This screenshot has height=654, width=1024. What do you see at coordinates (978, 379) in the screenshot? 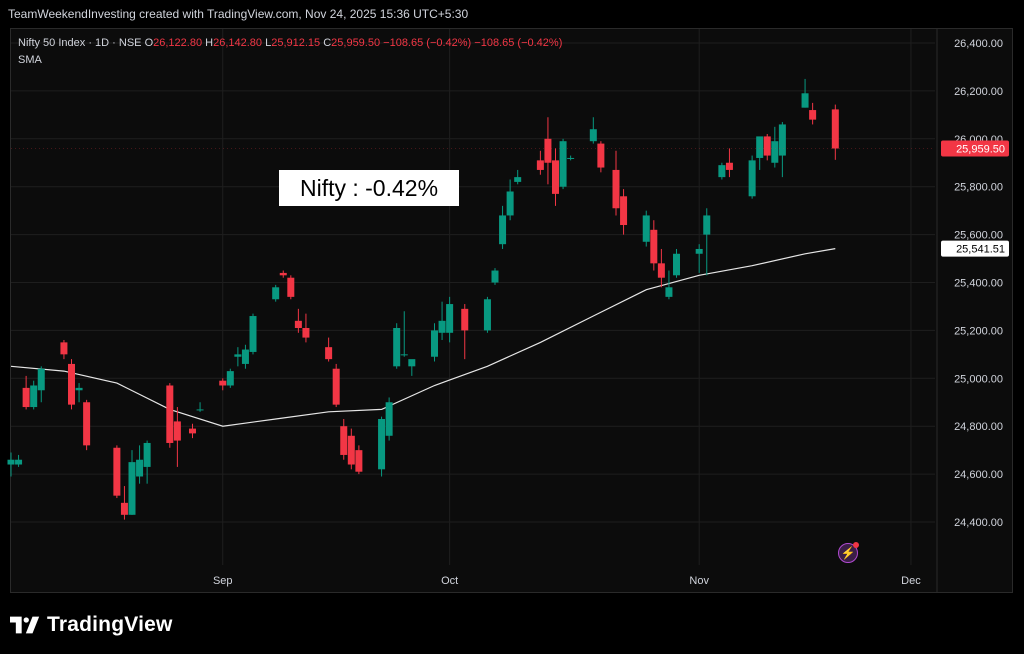
I see `y-tick-label: 25,000.00` at bounding box center [978, 379].